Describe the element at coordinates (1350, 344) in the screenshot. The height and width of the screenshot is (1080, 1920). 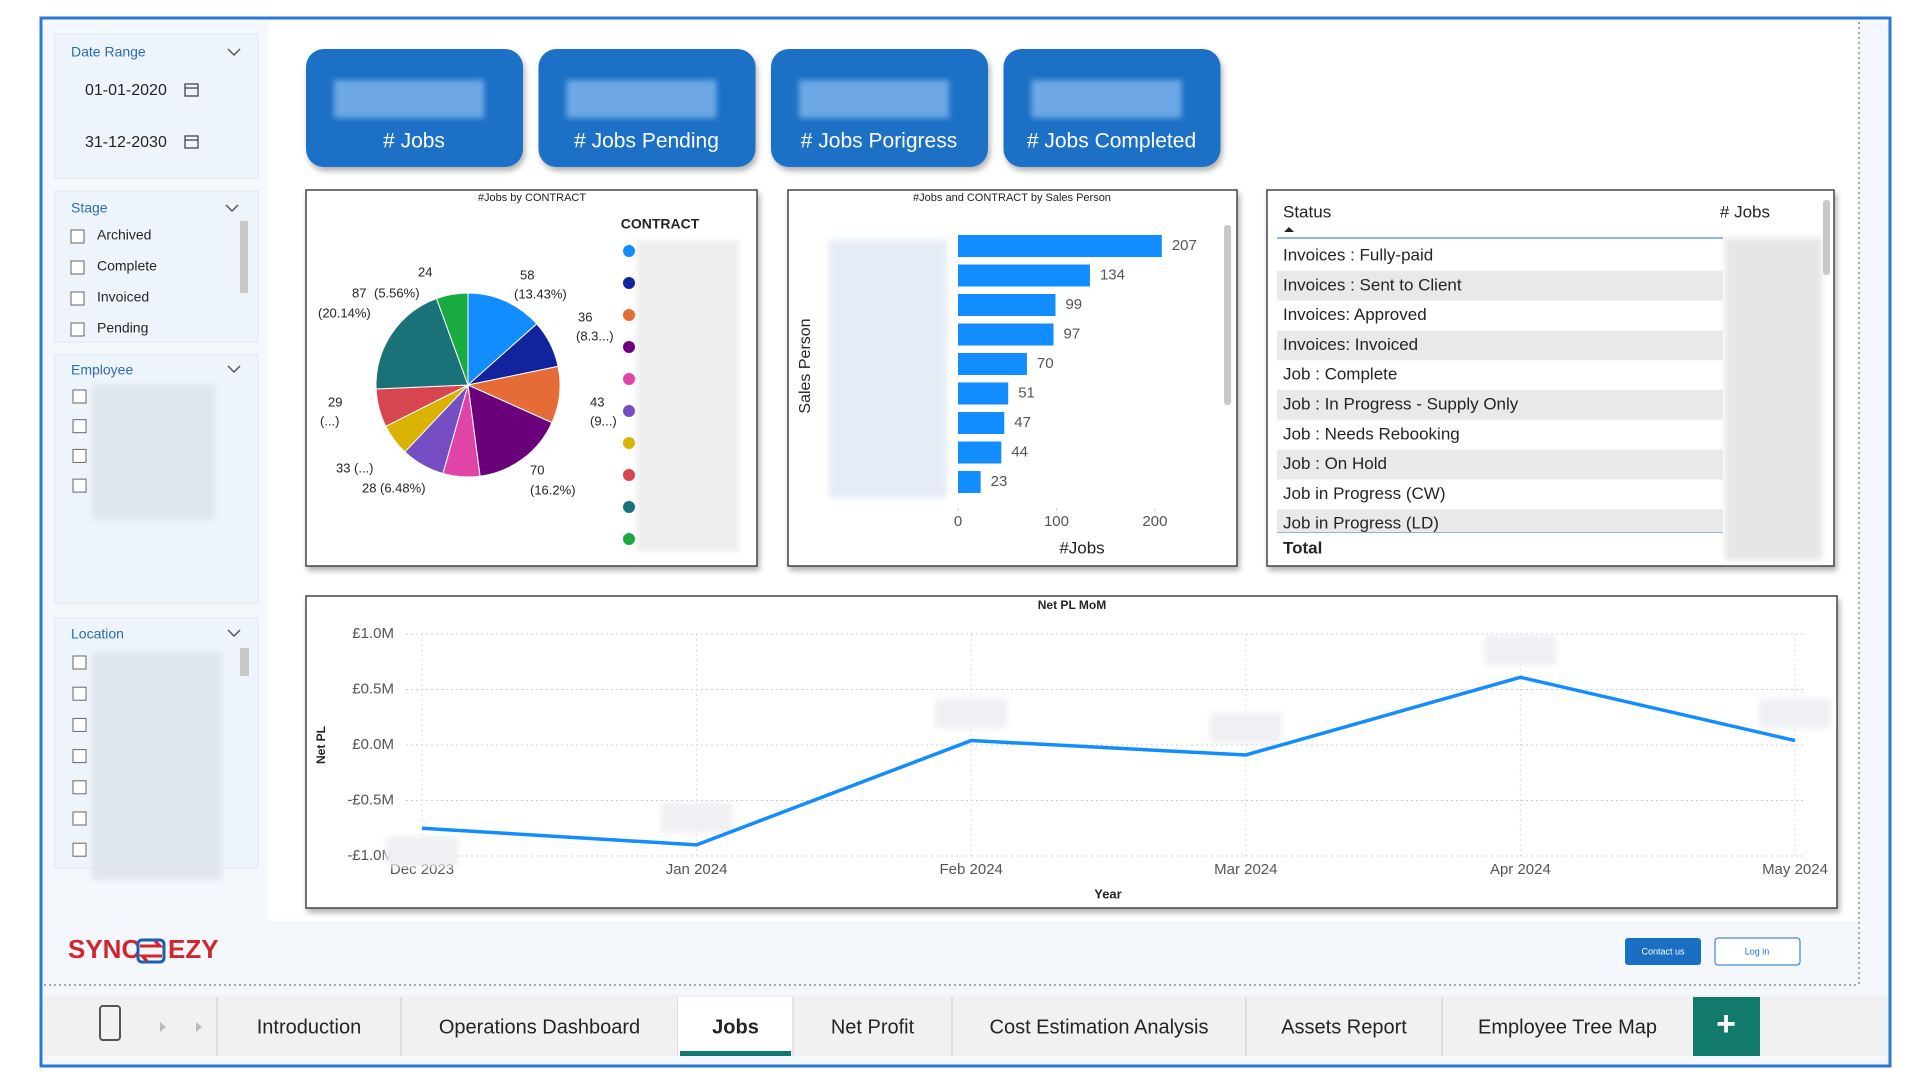
I see `row-label: Invoices: Invoiced` at that location.